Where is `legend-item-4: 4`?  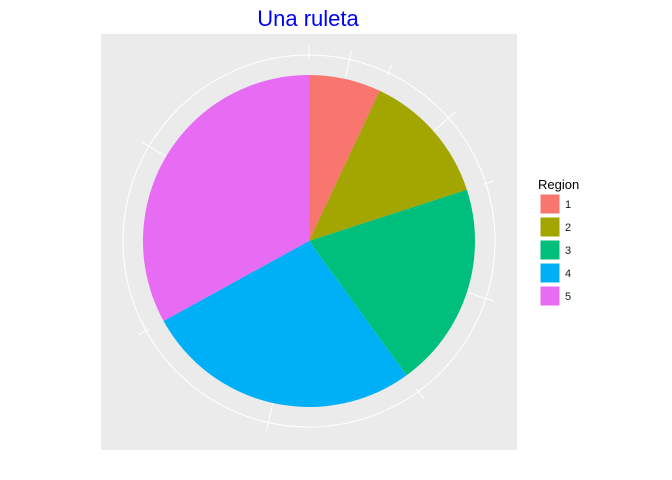 legend-item-4: 4 is located at coordinates (555, 273).